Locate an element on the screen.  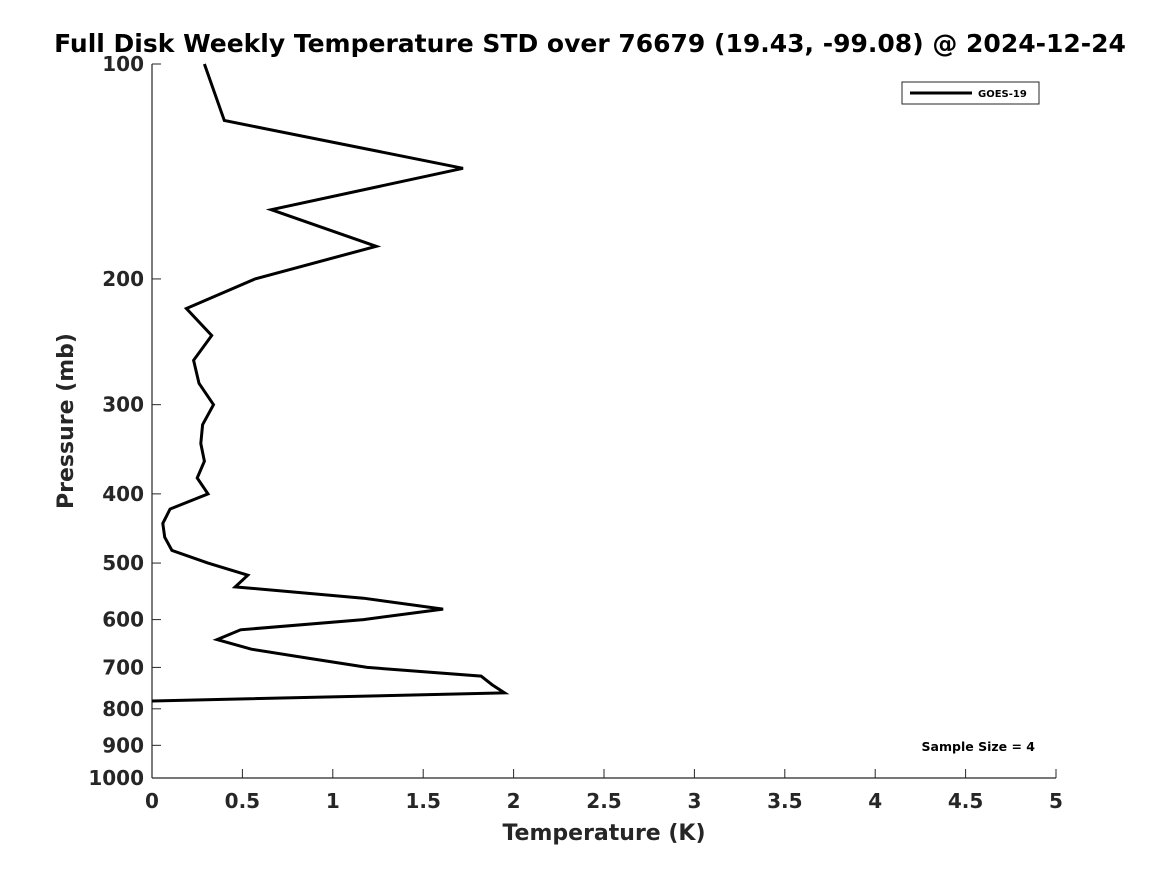
x-tick-label: 2.5 is located at coordinates (603, 801).